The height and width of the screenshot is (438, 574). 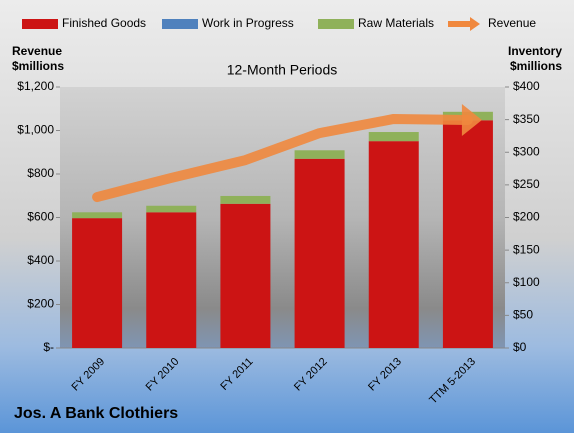 What do you see at coordinates (526, 249) in the screenshot?
I see `y2-tick-label: $150` at bounding box center [526, 249].